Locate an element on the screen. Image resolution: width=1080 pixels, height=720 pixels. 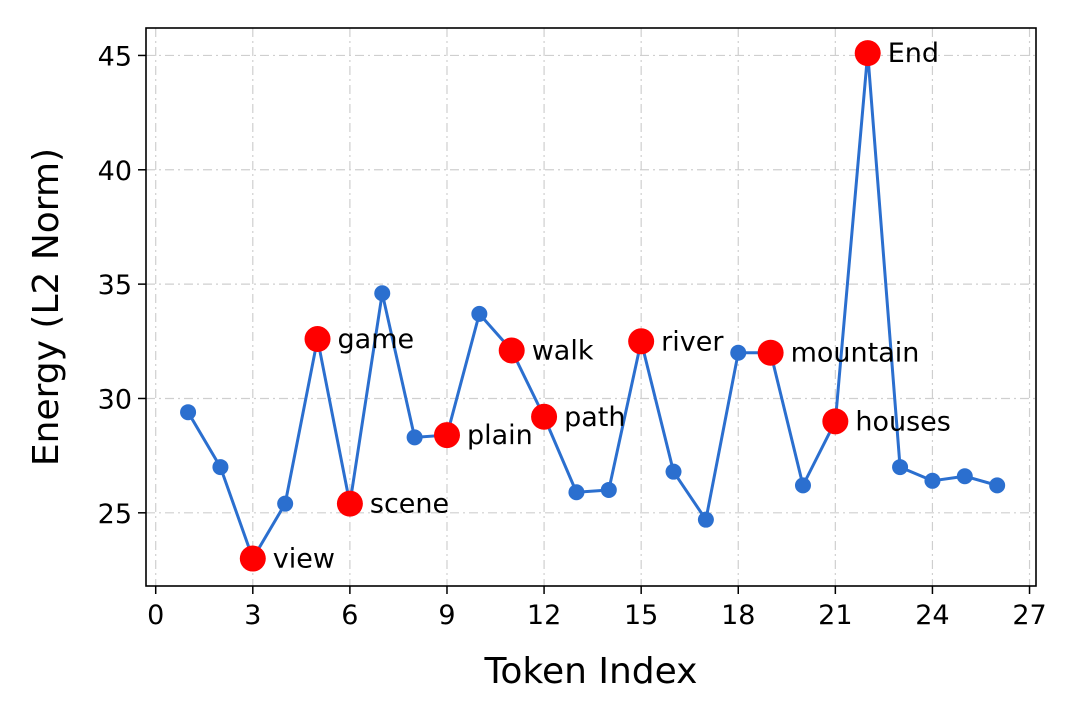
x-tick-label: 9 is located at coordinates (446, 615).